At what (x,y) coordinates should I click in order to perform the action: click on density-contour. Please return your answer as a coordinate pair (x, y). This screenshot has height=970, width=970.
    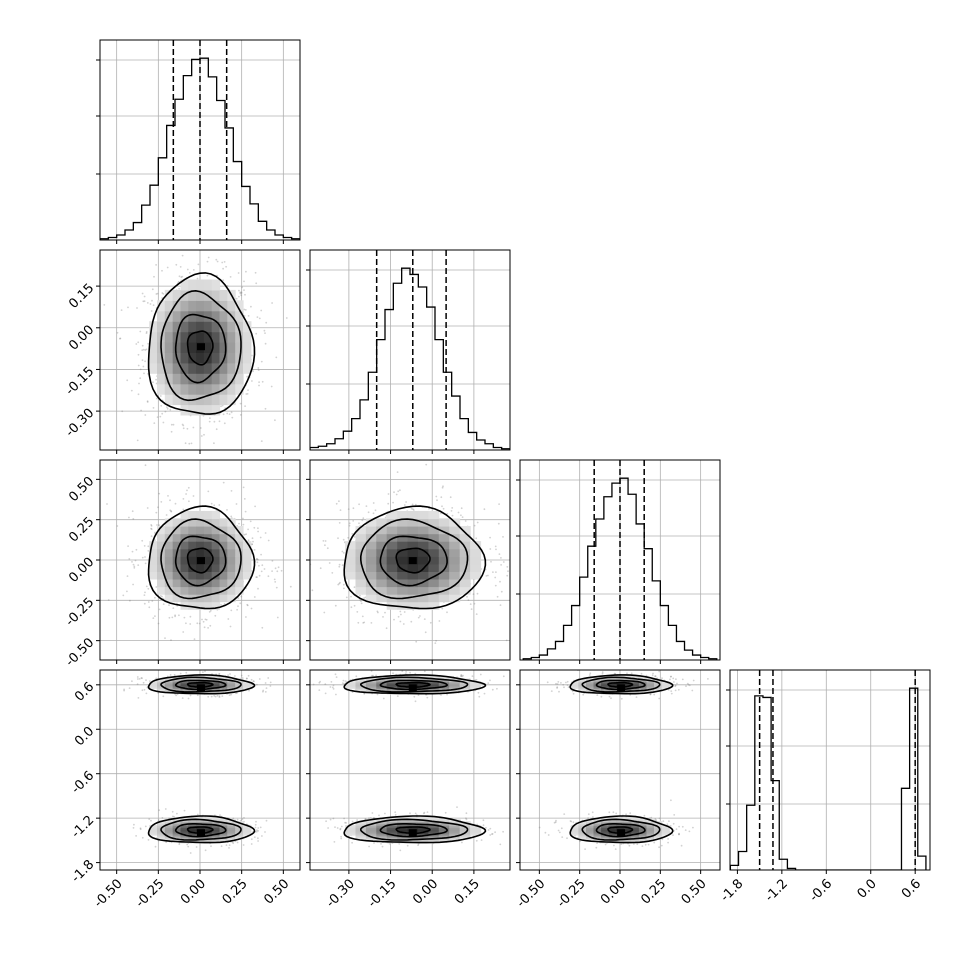
    Looking at the image, I should click on (201, 345).